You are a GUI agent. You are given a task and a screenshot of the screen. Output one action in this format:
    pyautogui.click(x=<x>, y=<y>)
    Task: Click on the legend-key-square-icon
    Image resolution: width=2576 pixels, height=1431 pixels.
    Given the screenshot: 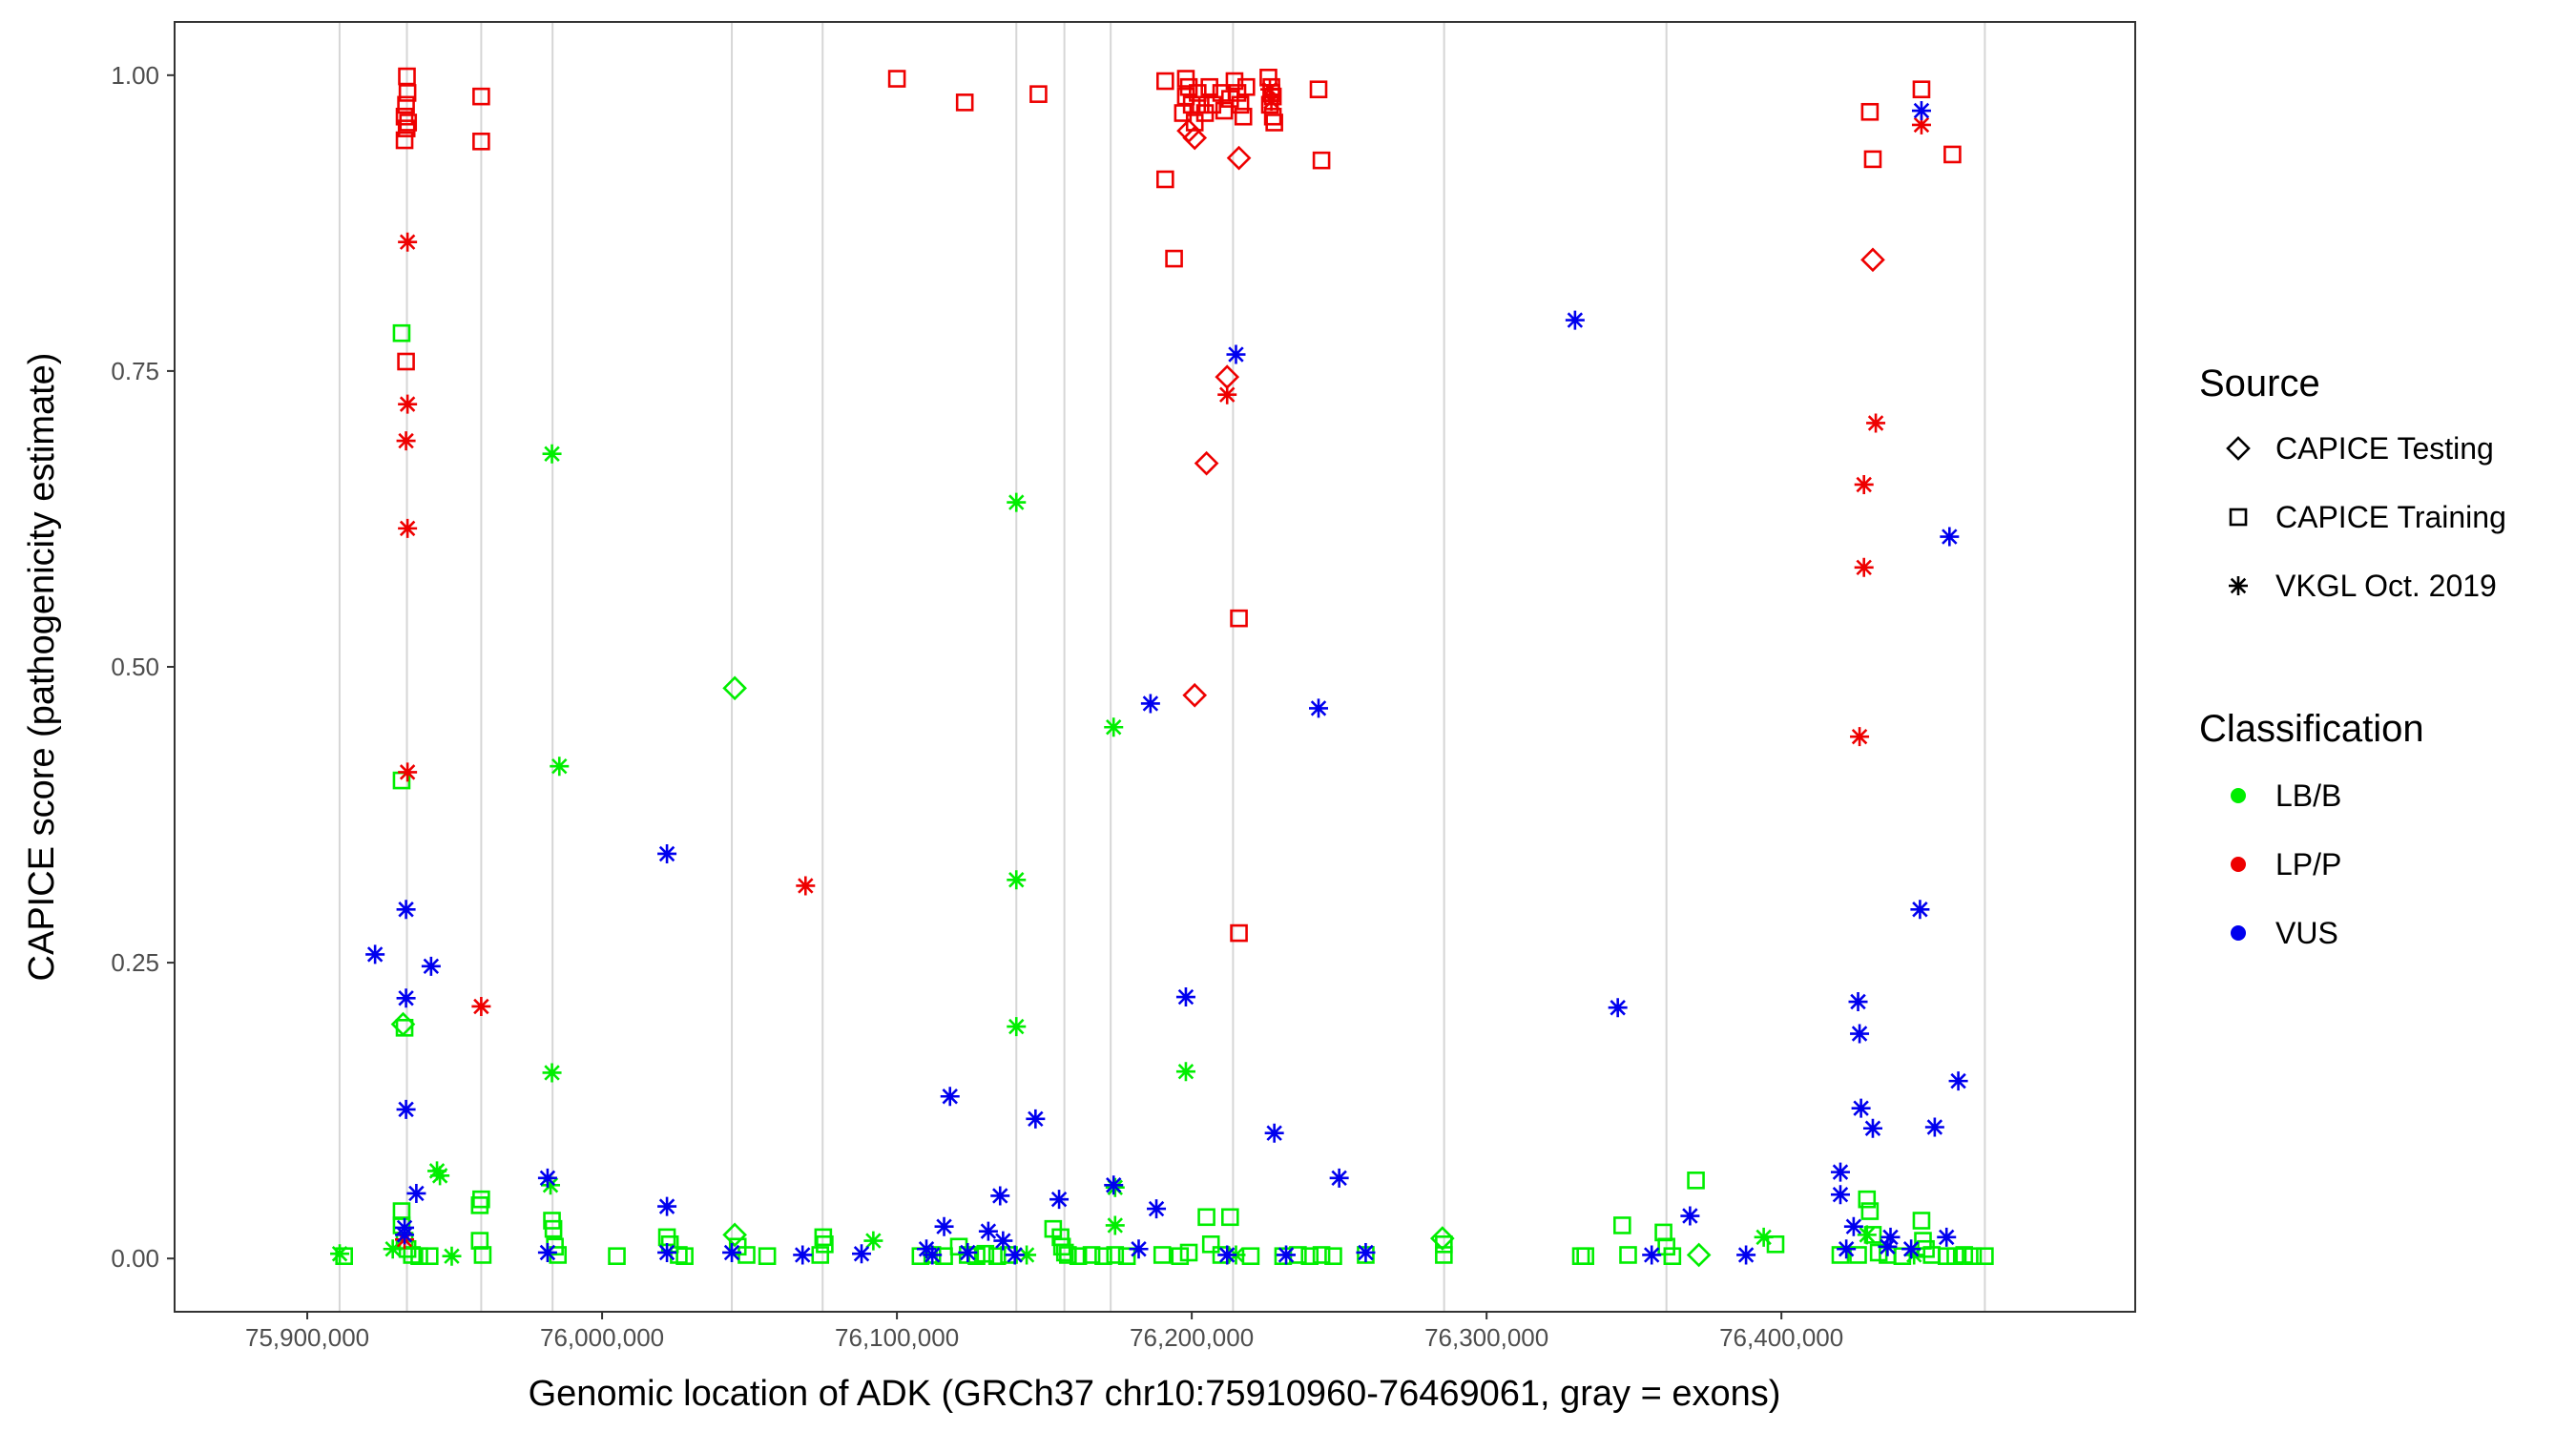 What is the action you would take?
    pyautogui.click(x=2238, y=517)
    